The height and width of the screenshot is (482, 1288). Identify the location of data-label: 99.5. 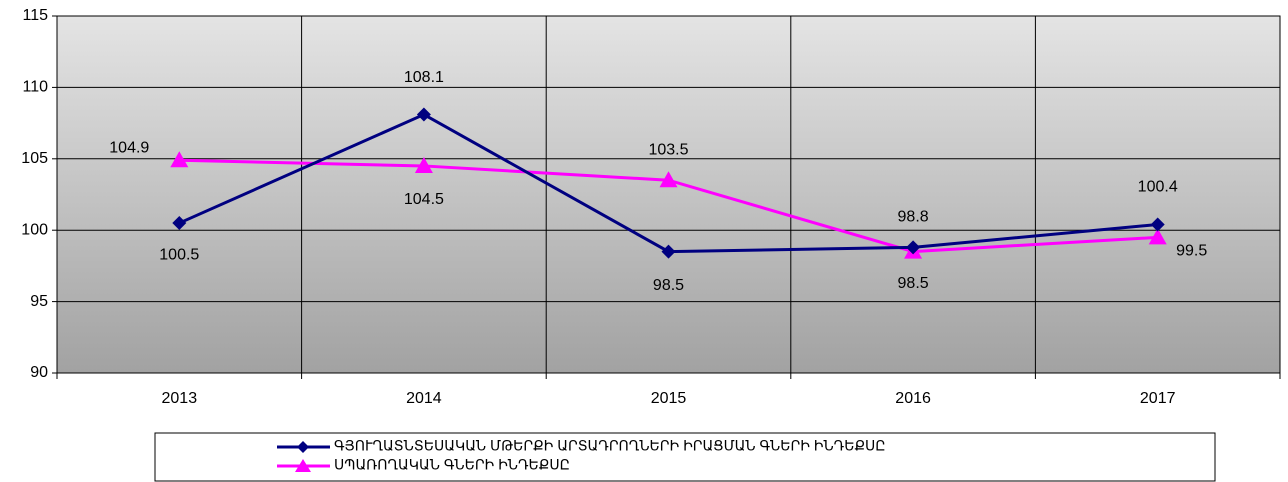
(1191, 251).